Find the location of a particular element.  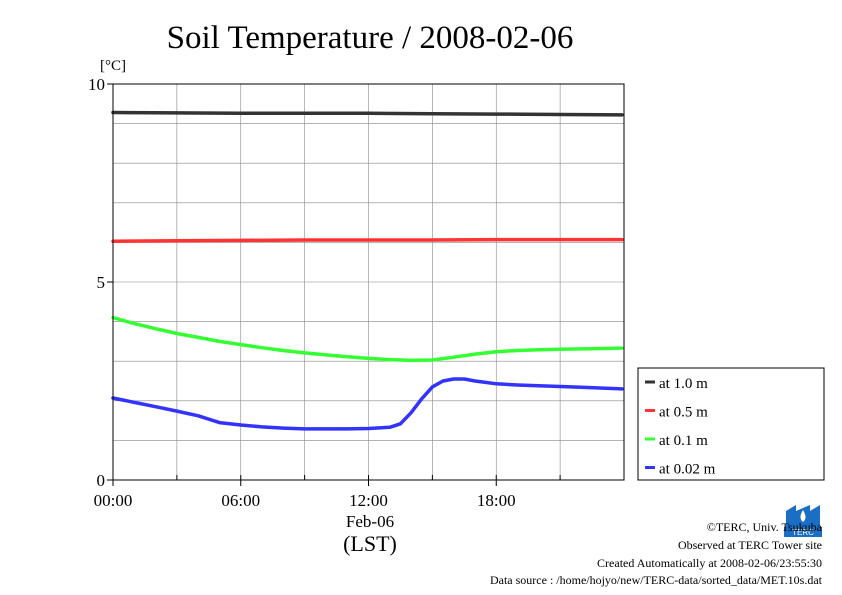

legend-label: at 0.1 m is located at coordinates (683, 441).